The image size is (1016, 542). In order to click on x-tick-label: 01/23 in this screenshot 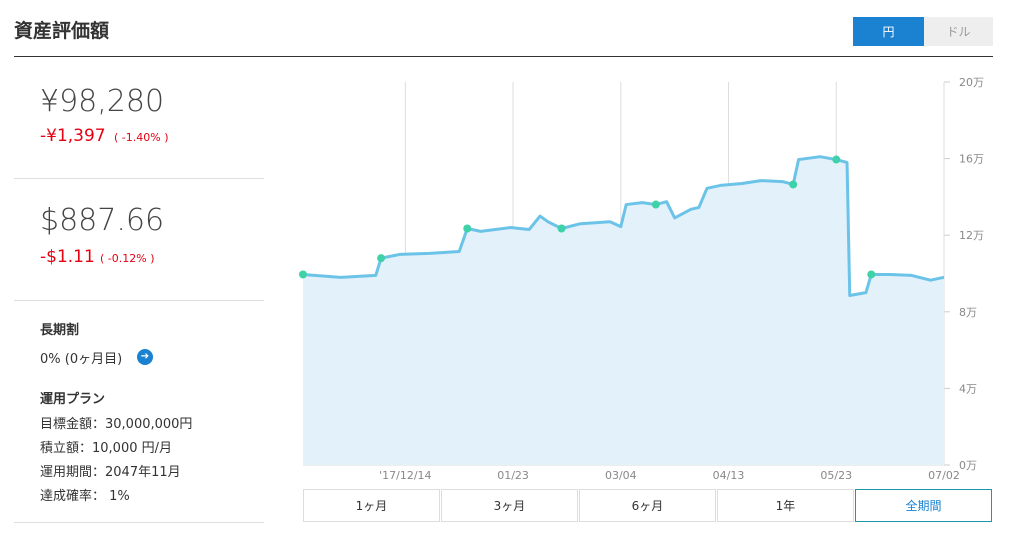, I will do `click(513, 475)`.